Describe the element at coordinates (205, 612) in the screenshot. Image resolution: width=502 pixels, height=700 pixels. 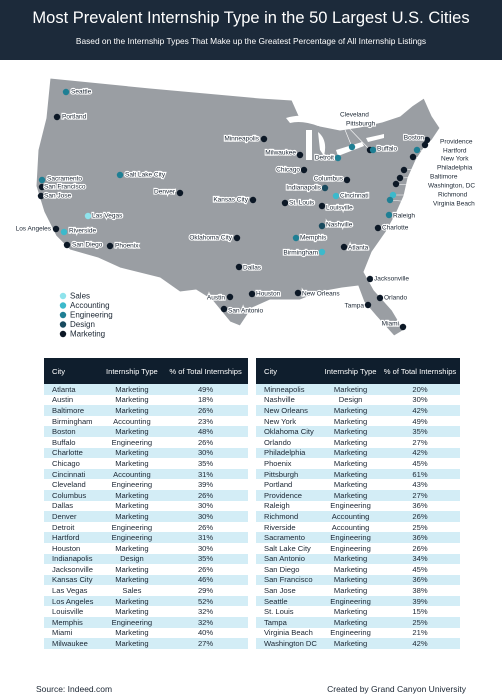
I see `percent-cell: 32%` at that location.